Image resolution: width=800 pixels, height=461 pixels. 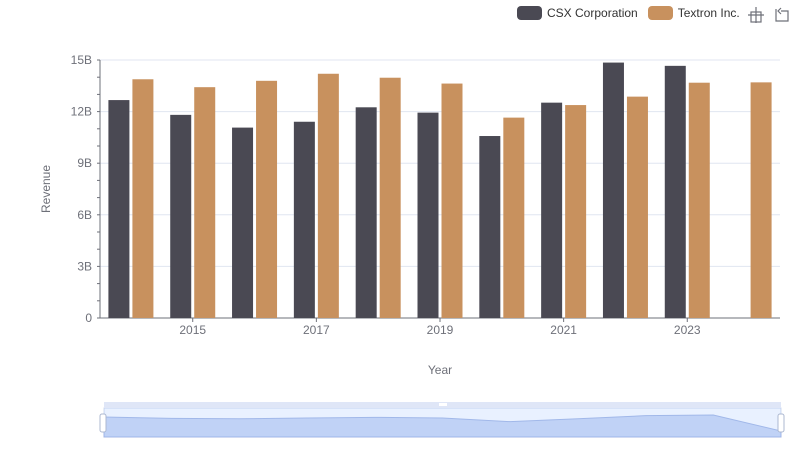 What do you see at coordinates (592, 13) in the screenshot?
I see `legend-label: CSX Corporation` at bounding box center [592, 13].